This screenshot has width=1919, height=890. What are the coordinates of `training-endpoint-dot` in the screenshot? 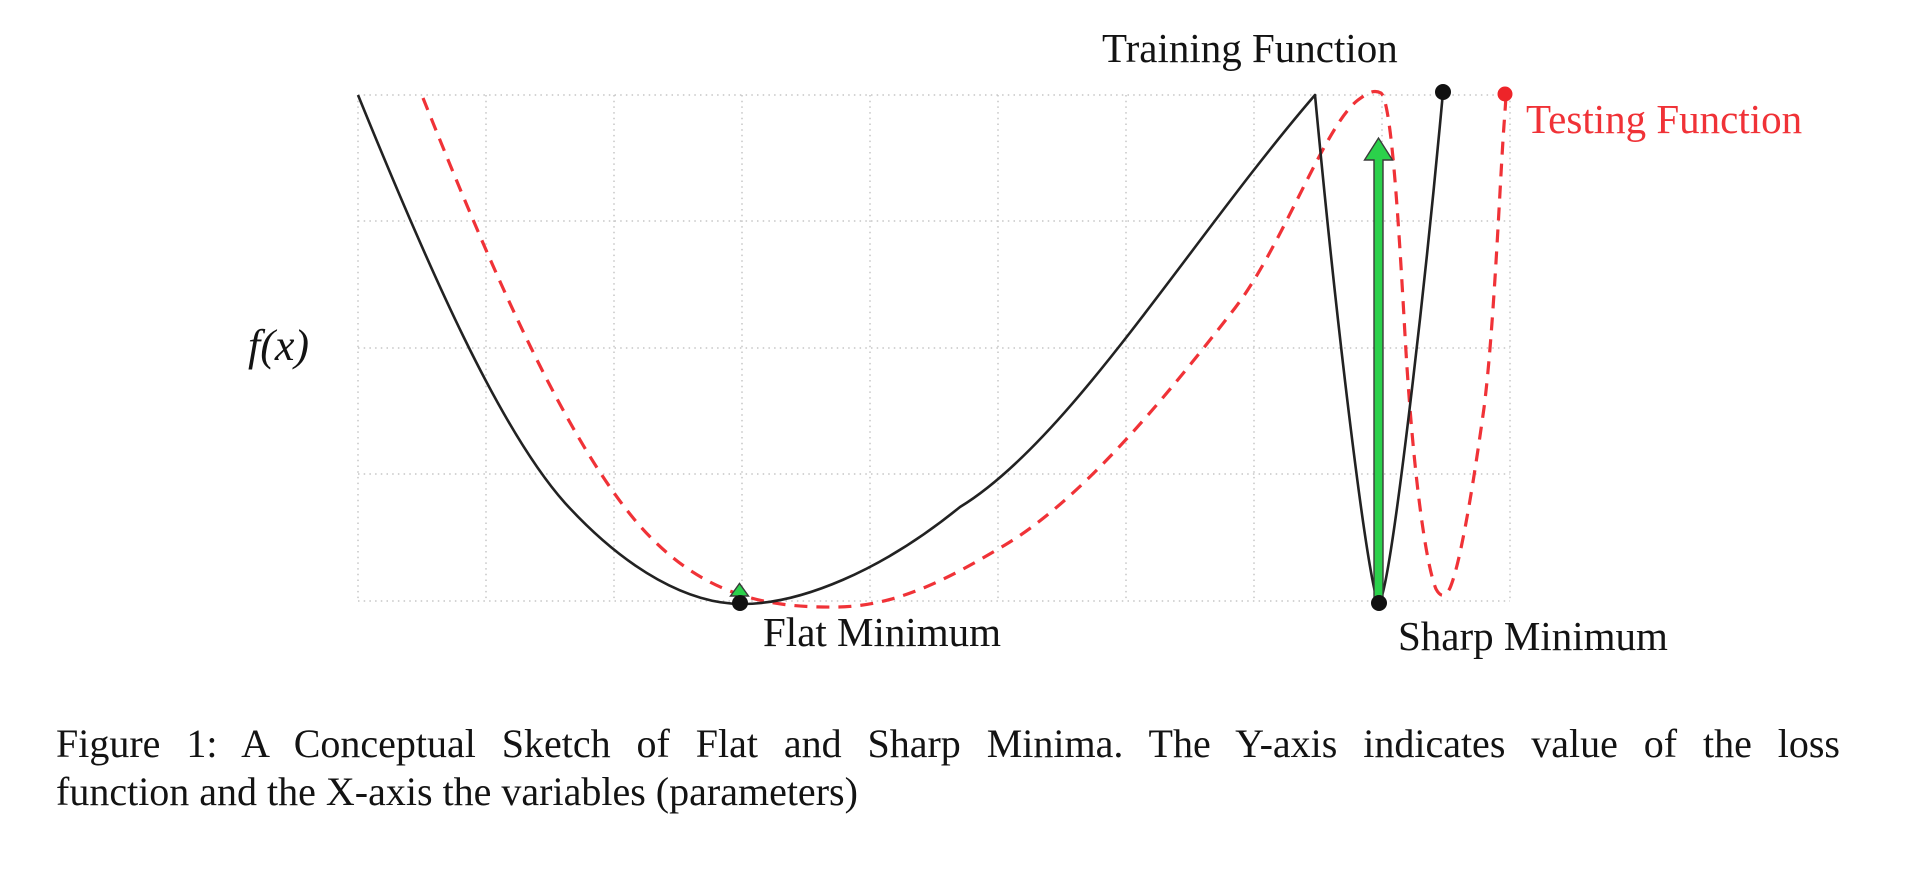 It's located at (1443, 92).